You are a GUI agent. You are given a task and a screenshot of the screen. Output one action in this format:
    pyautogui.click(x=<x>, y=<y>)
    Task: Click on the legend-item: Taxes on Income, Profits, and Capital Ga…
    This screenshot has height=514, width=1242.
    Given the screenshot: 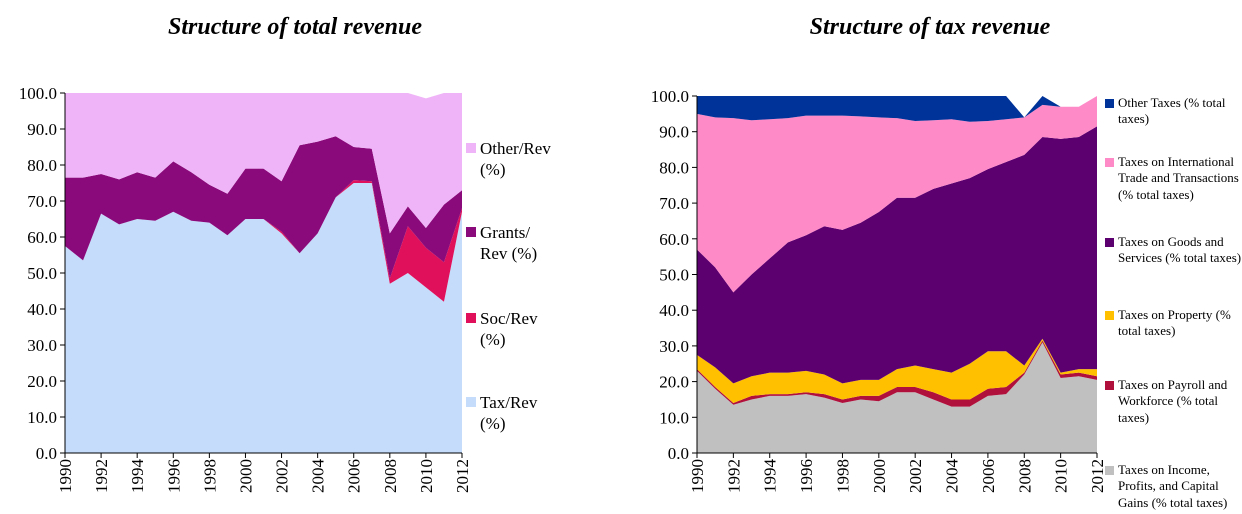 What is the action you would take?
    pyautogui.click(x=1173, y=486)
    